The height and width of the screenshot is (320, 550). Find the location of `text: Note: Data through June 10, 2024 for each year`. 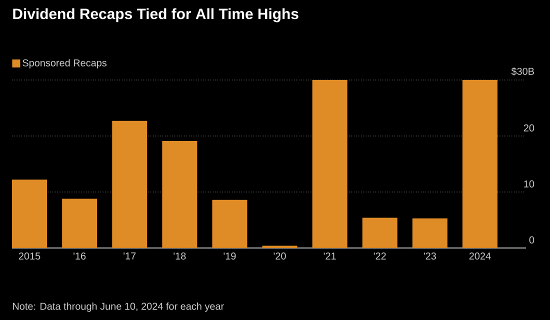

text: Note: Data through June 10, 2024 for each year is located at coordinates (118, 307).